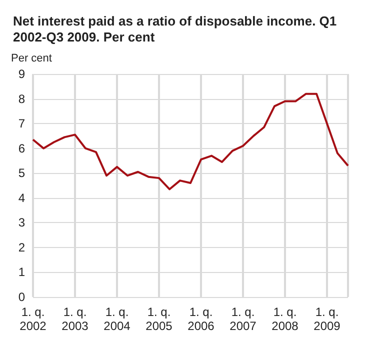  What do you see at coordinates (117, 319) in the screenshot?
I see `x-tick-label: 1. q. 2004` at bounding box center [117, 319].